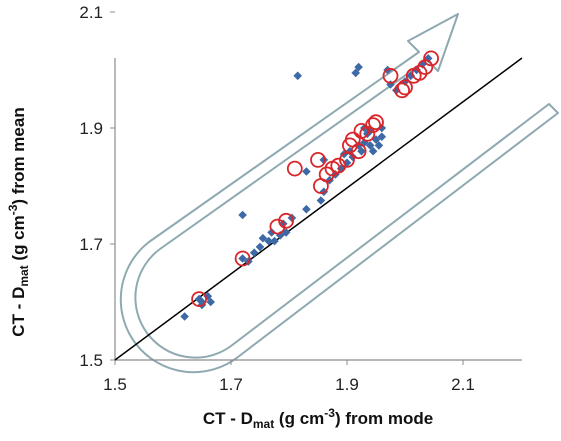  I want to click on y-tick-label: 2.1, so click(91, 12).